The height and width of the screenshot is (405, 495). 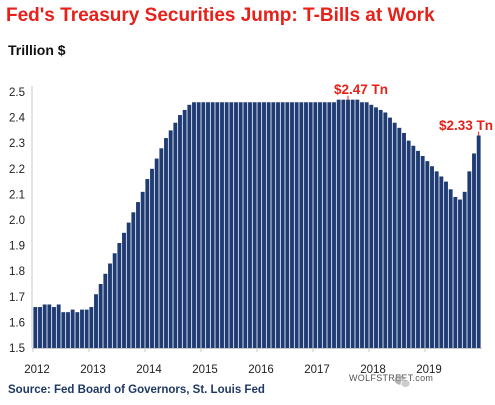 I want to click on y-tick-label: 2.2, so click(x=17, y=170).